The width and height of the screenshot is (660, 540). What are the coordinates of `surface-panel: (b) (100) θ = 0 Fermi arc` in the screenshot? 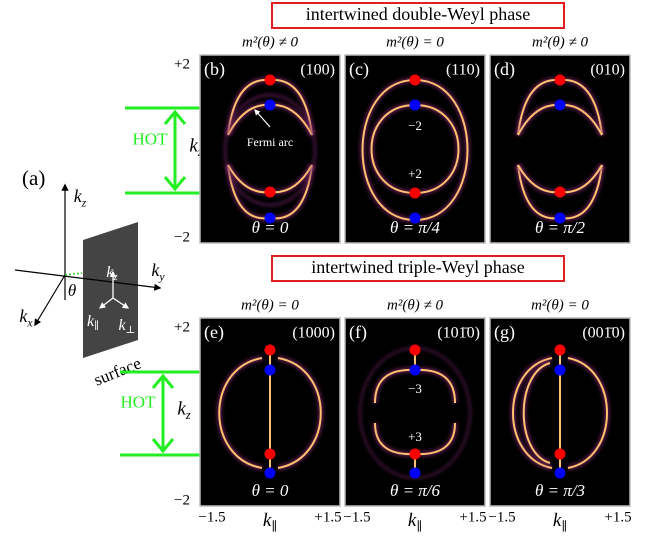 It's located at (270, 149).